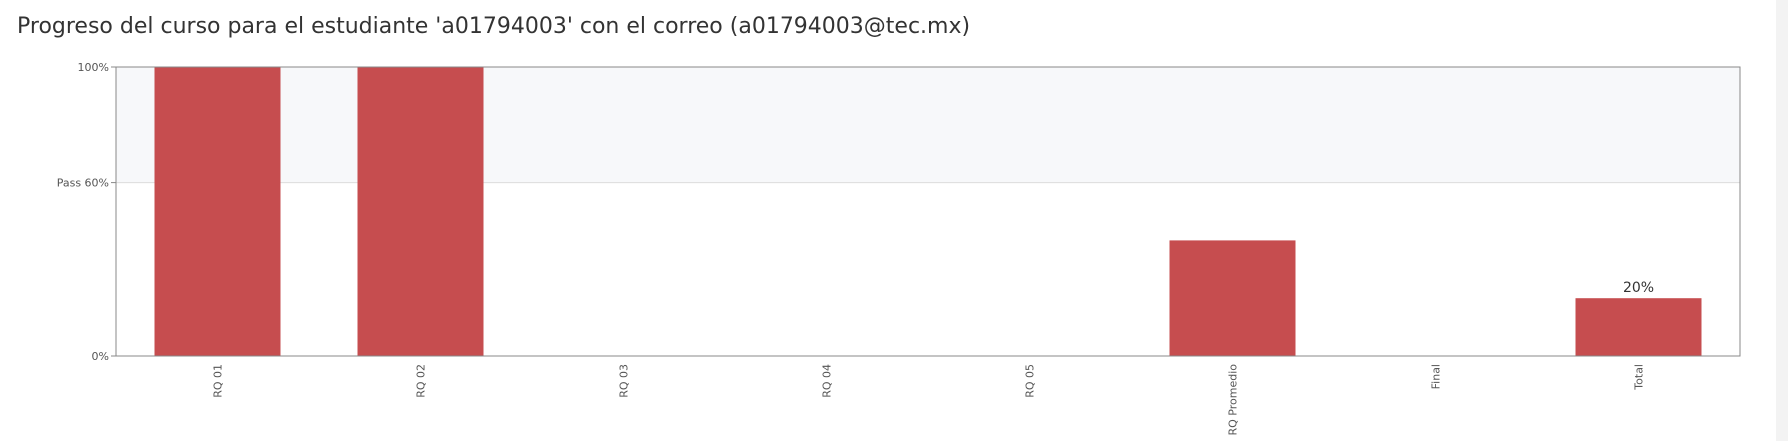  I want to click on y-tick-label: 0%, so click(100, 356).